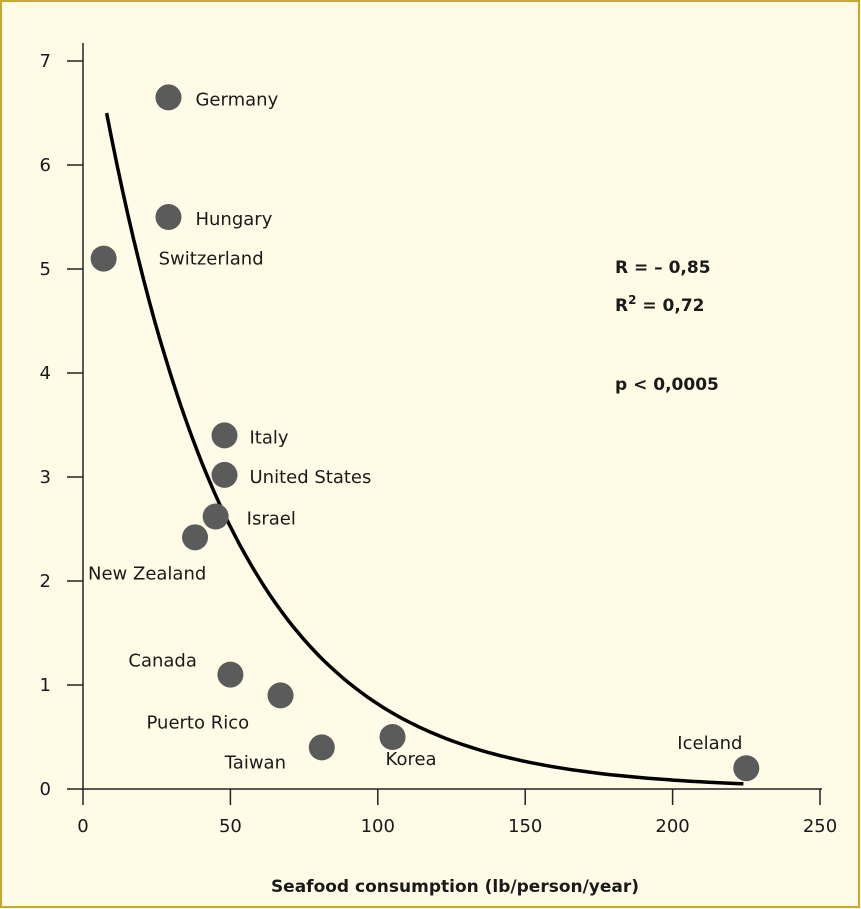  I want to click on point-italy, so click(224, 435).